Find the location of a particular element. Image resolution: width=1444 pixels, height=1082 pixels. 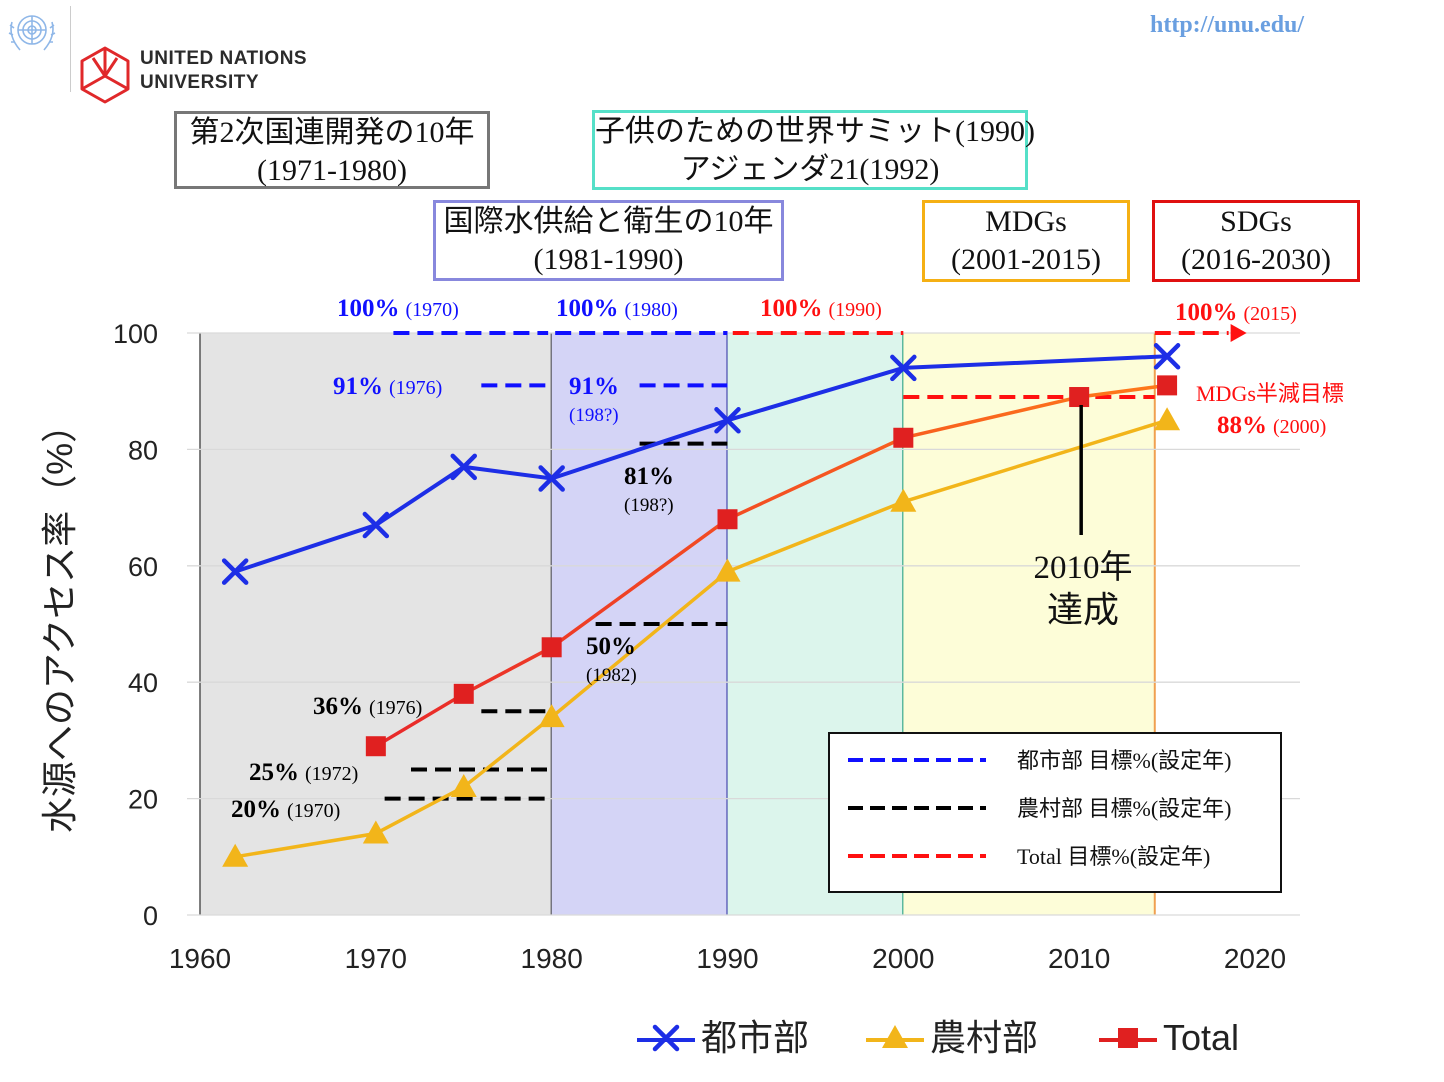

annotation-text: 91% (1976) is located at coordinates (387, 386).